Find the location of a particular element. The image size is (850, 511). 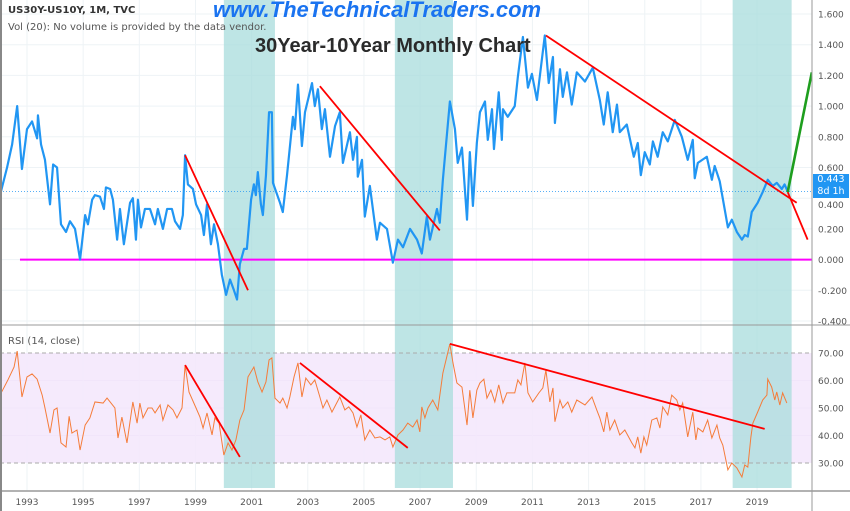

countdown-tag: 8d 1h is located at coordinates (831, 192).